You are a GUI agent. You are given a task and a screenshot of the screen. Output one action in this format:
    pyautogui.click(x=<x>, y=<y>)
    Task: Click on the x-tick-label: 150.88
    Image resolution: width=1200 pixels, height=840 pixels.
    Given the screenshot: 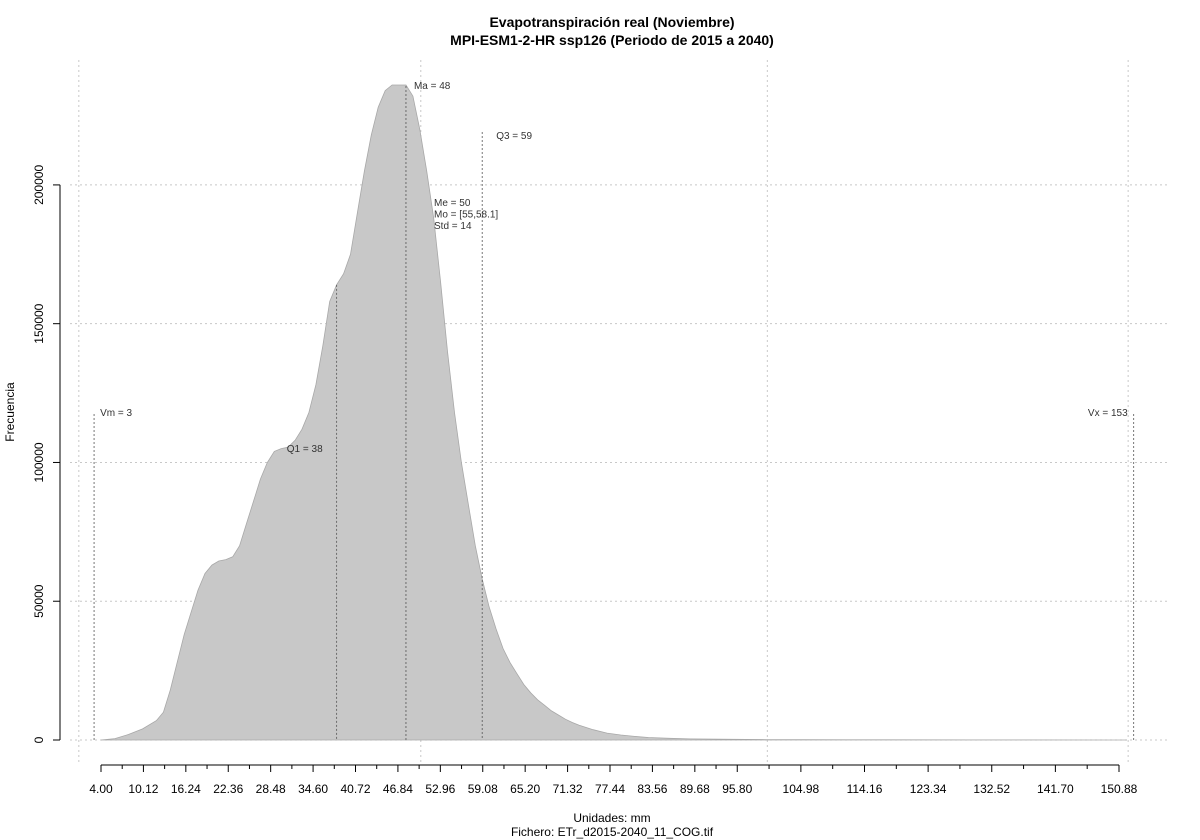 What is the action you would take?
    pyautogui.click(x=1119, y=789)
    